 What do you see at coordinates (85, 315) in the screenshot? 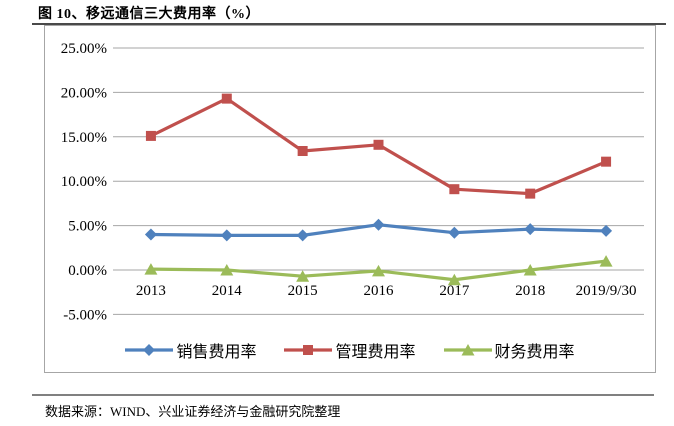
I see `svg-text: -5.00%` at bounding box center [85, 315].